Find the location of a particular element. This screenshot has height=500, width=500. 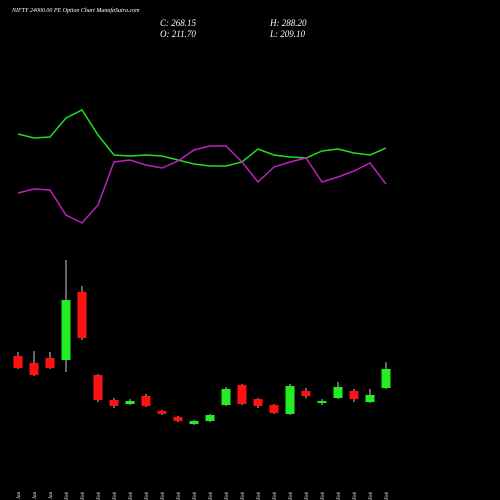

x-tick-label: 04 Feb is located at coordinates (99, 496).